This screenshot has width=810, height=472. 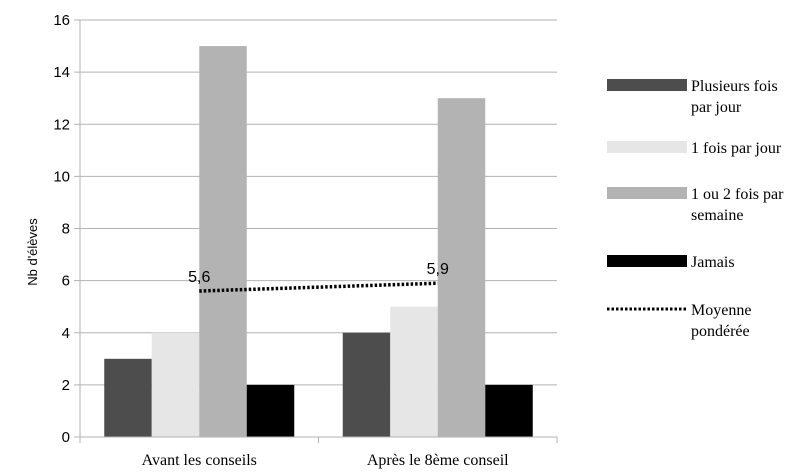 What do you see at coordinates (199, 277) in the screenshot?
I see `average-data-label: 5,6` at bounding box center [199, 277].